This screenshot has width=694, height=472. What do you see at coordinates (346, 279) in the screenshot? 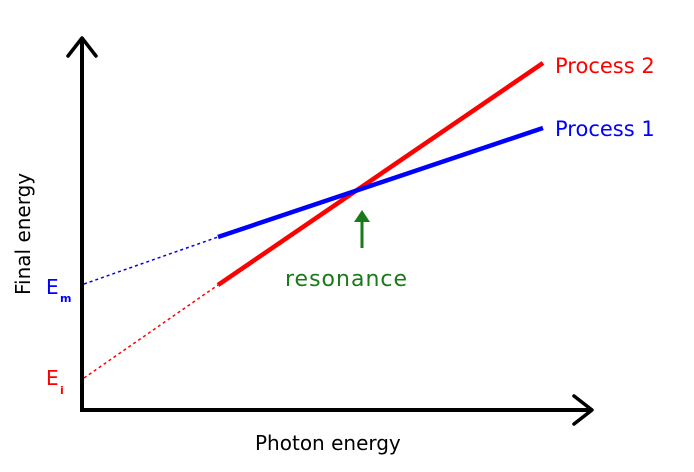
I see `resonance-label: resonance` at bounding box center [346, 279].